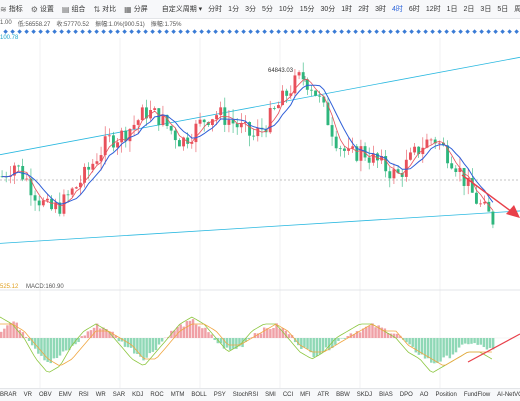 The image size is (520, 401). Describe the element at coordinates (45, 395) in the screenshot. I see `indicator-tab: OBV` at that location.